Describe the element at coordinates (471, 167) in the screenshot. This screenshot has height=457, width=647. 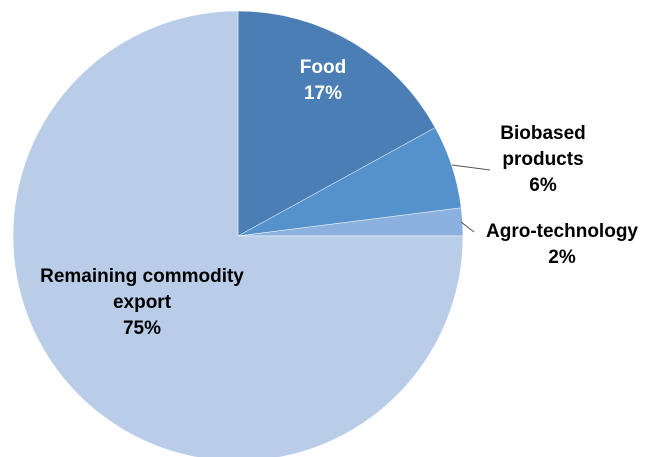
I see `leader-line-biobased-products` at that location.